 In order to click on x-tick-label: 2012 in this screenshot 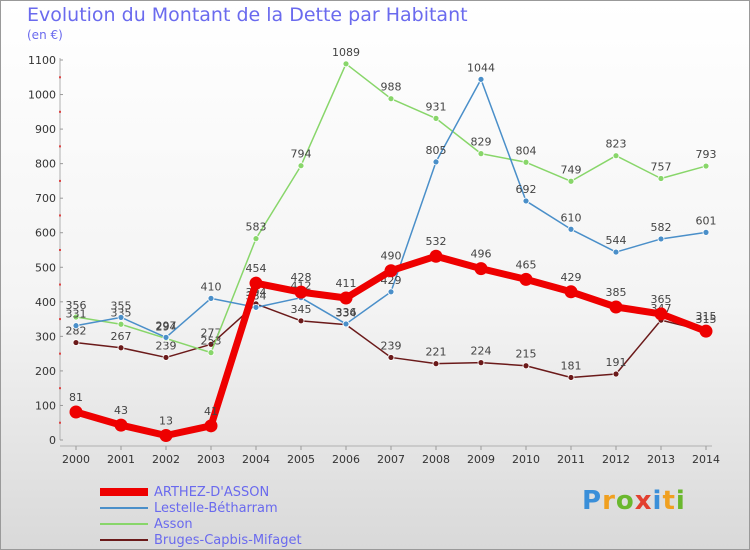, I will do `click(616, 459)`.